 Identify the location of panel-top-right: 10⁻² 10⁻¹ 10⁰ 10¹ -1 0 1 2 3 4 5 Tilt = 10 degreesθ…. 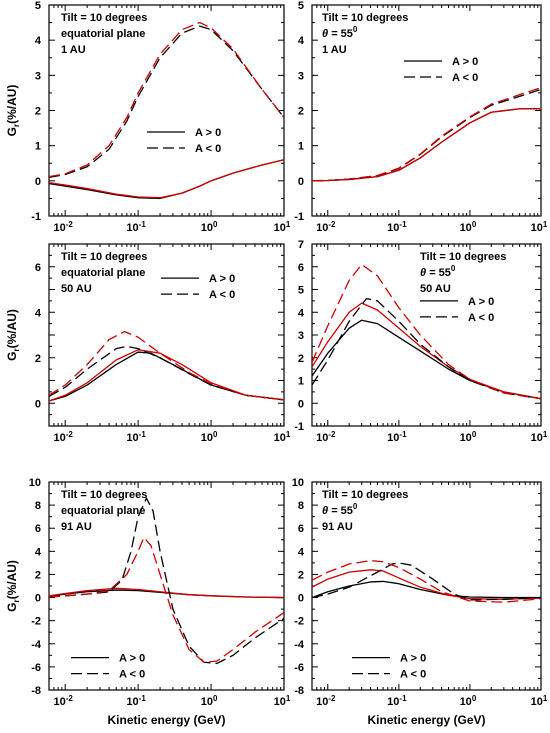
(421, 117).